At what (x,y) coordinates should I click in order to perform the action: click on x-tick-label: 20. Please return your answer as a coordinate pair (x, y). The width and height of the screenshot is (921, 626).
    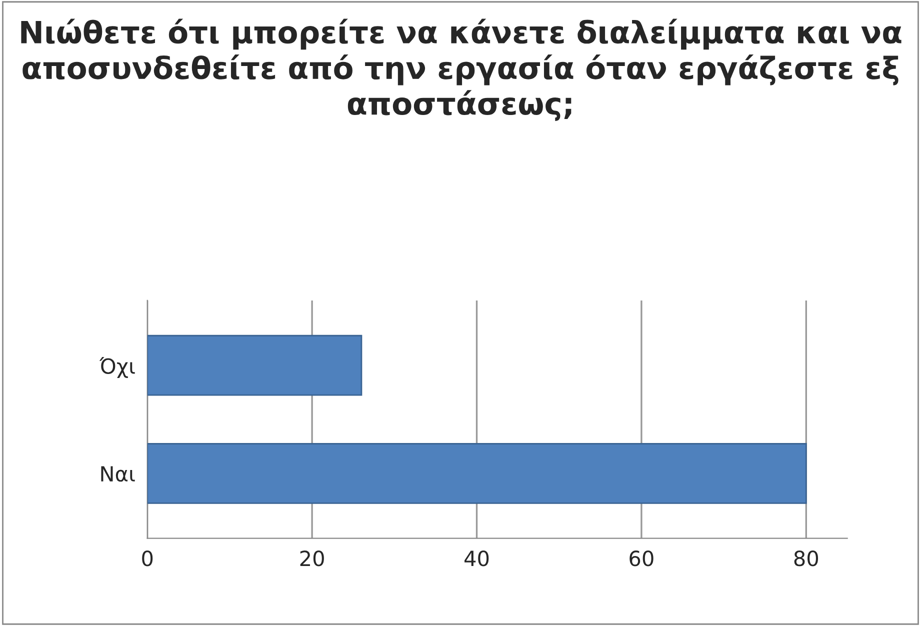
    Looking at the image, I should click on (312, 558).